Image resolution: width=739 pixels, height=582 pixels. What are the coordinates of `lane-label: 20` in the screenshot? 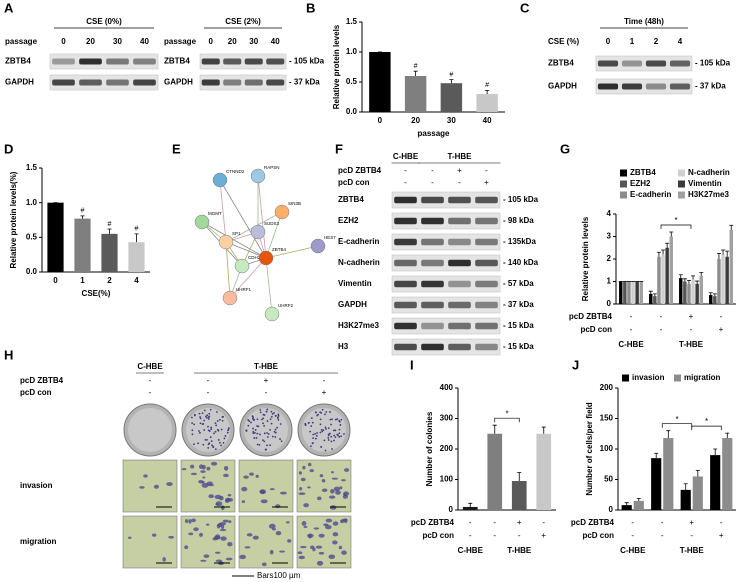 It's located at (232, 41).